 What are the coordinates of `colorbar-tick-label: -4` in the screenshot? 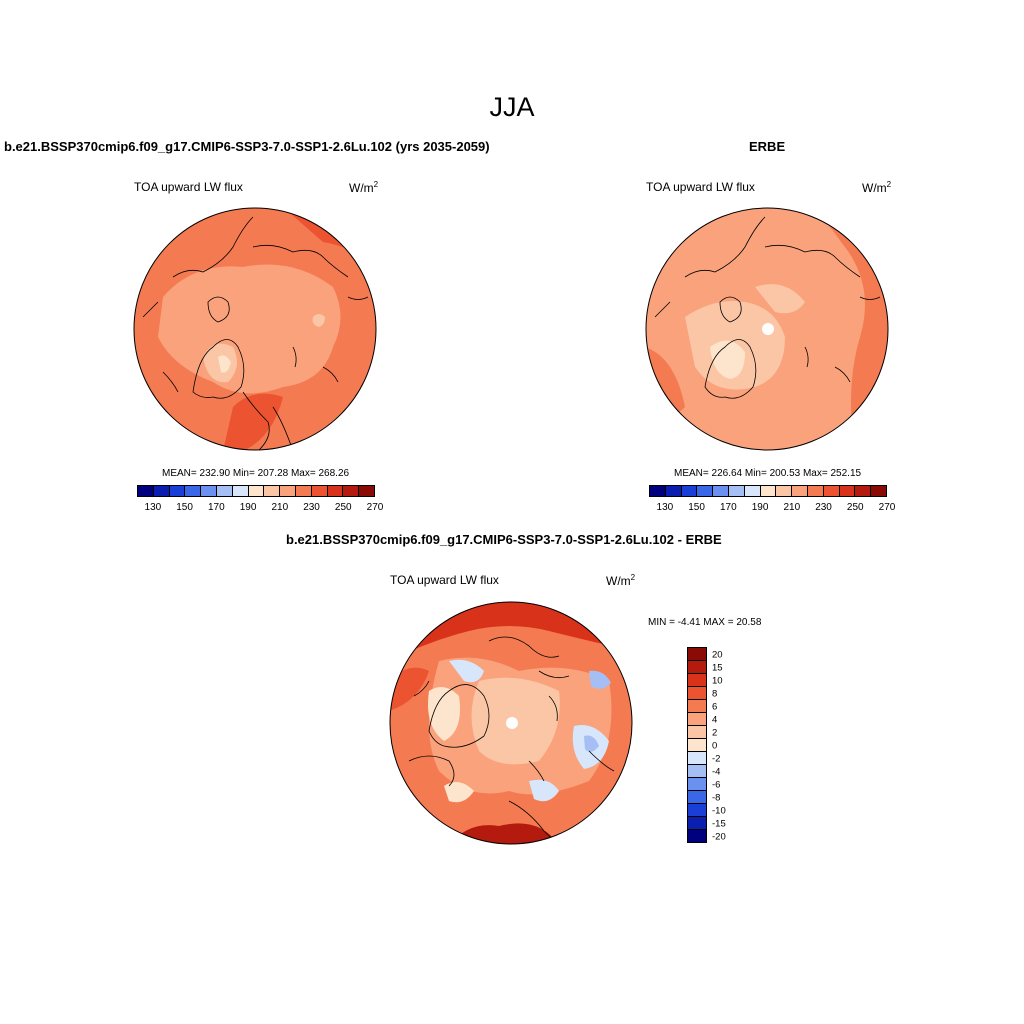 It's located at (716, 772).